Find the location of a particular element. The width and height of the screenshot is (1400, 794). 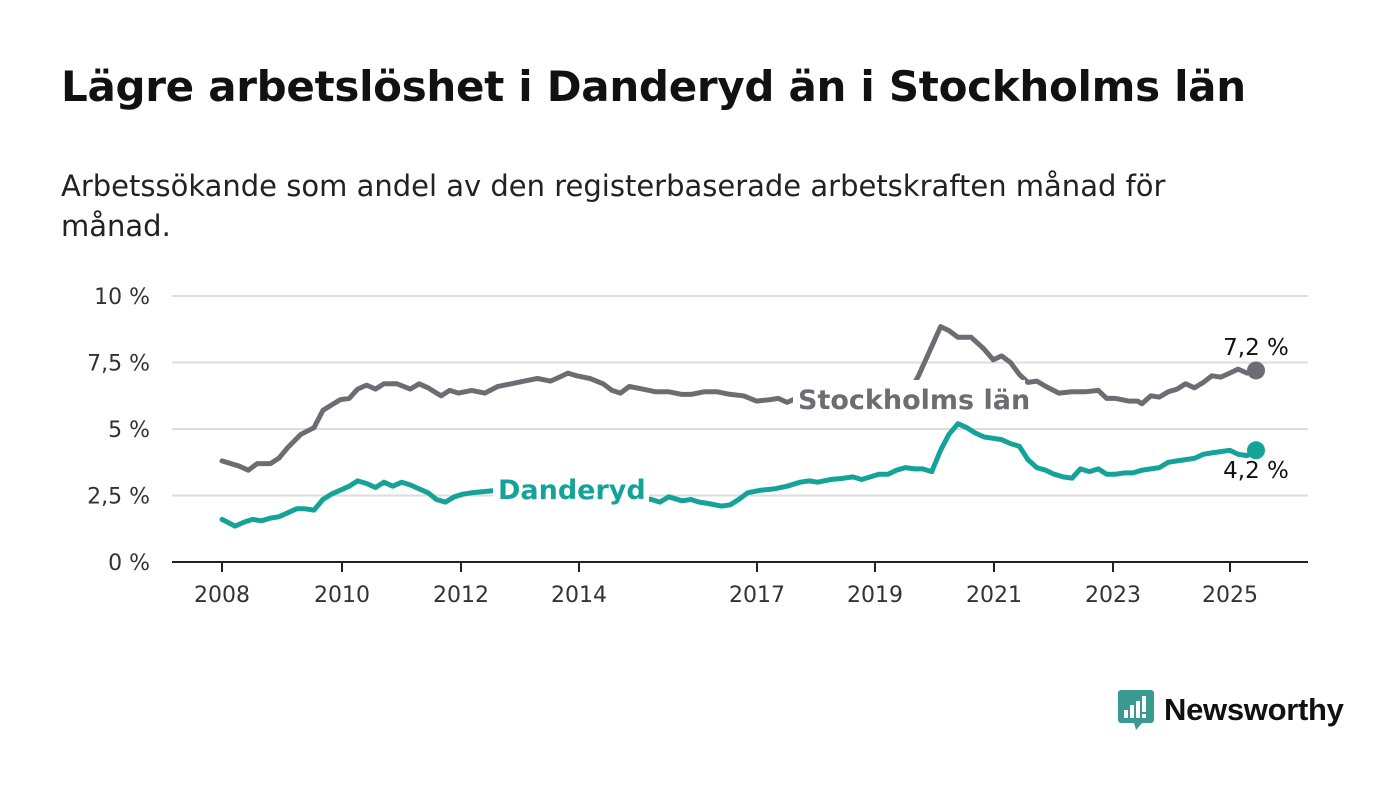

x-tick-label: 2014 is located at coordinates (579, 595).